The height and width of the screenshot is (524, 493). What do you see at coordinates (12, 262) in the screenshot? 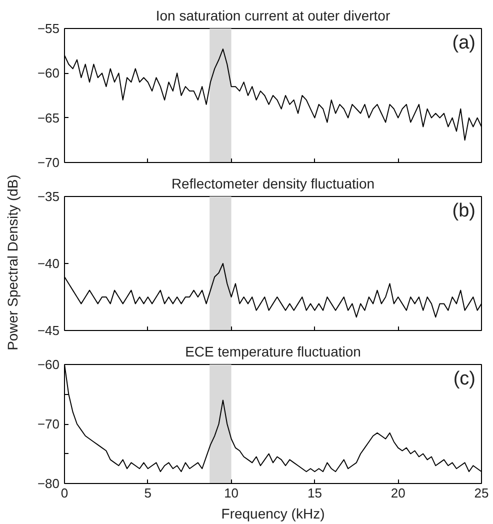
I see `y-axis-title: Power Spectral Density (dB)` at bounding box center [12, 262].